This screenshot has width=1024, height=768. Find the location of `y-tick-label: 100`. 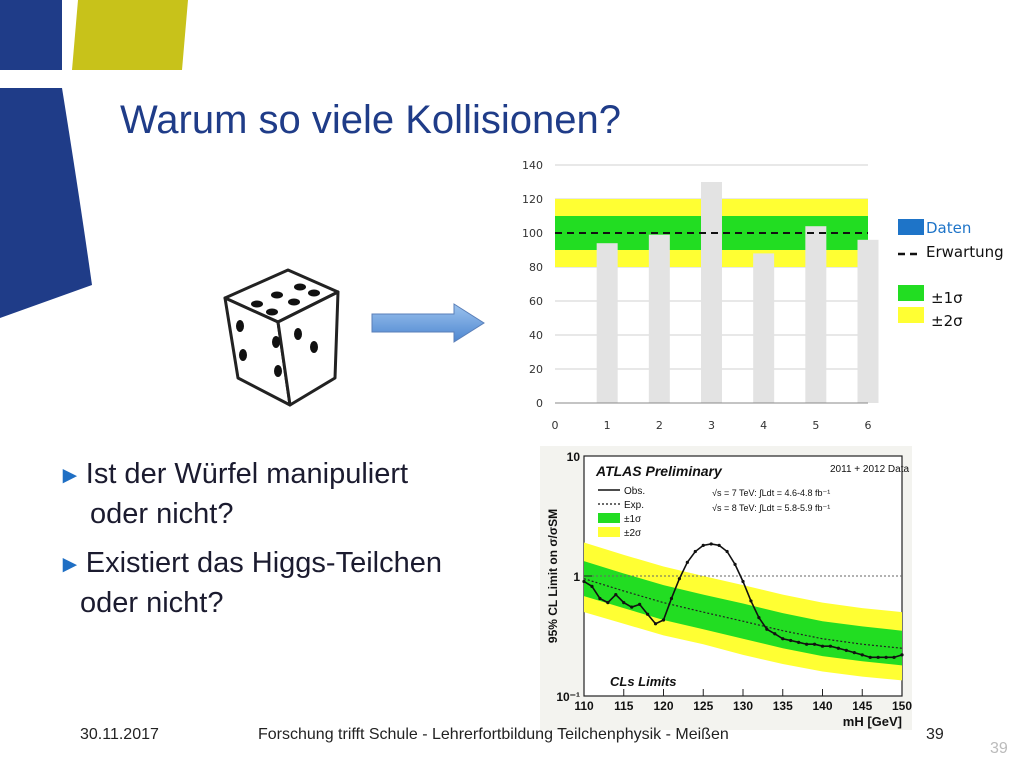

y-tick-label: 100 is located at coordinates (532, 233).